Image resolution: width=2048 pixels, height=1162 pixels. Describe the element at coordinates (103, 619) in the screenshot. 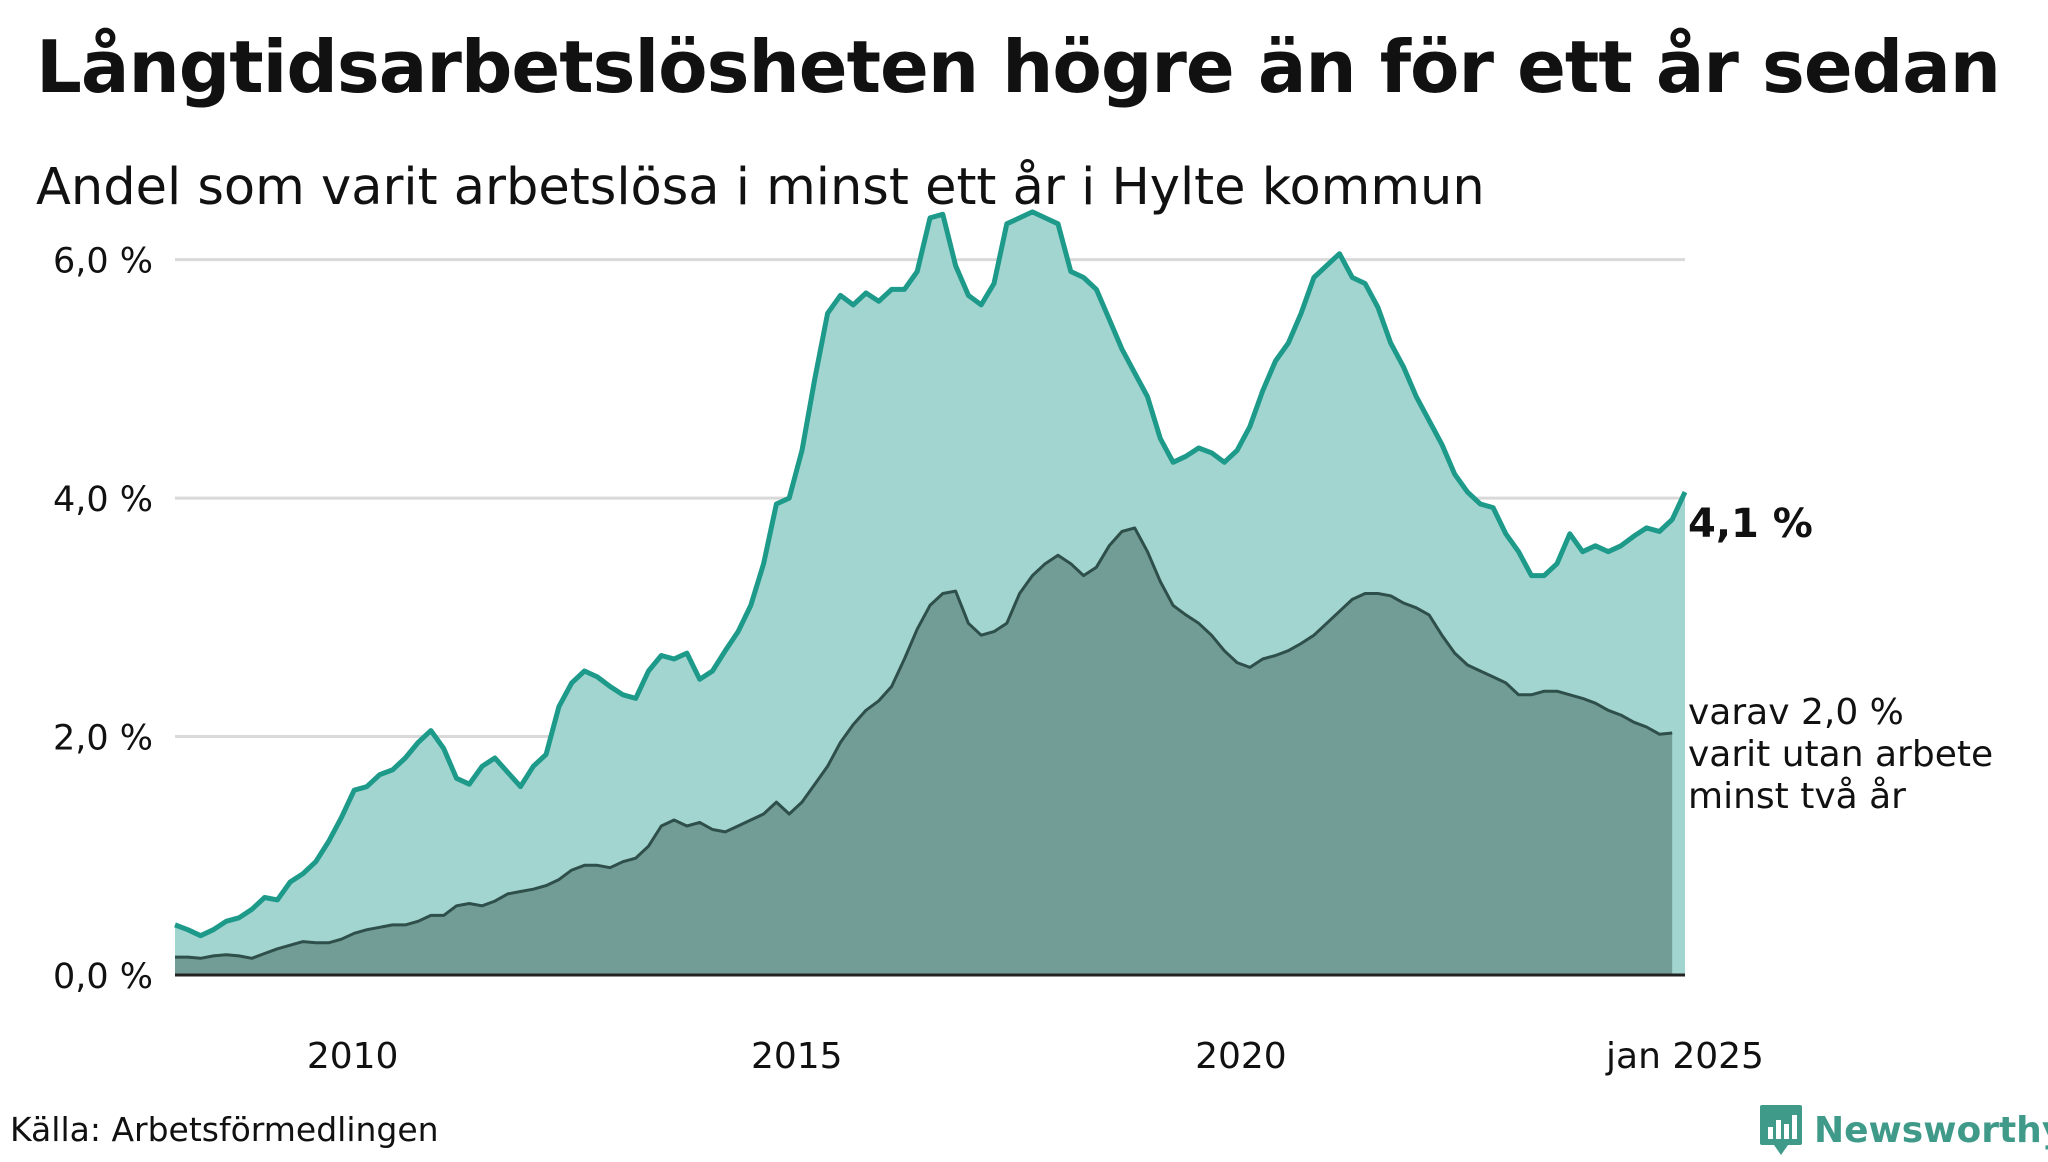

I see `y-axis-ticks: 0,0 % 2,0 % 4,0 % 6,0 %` at that location.